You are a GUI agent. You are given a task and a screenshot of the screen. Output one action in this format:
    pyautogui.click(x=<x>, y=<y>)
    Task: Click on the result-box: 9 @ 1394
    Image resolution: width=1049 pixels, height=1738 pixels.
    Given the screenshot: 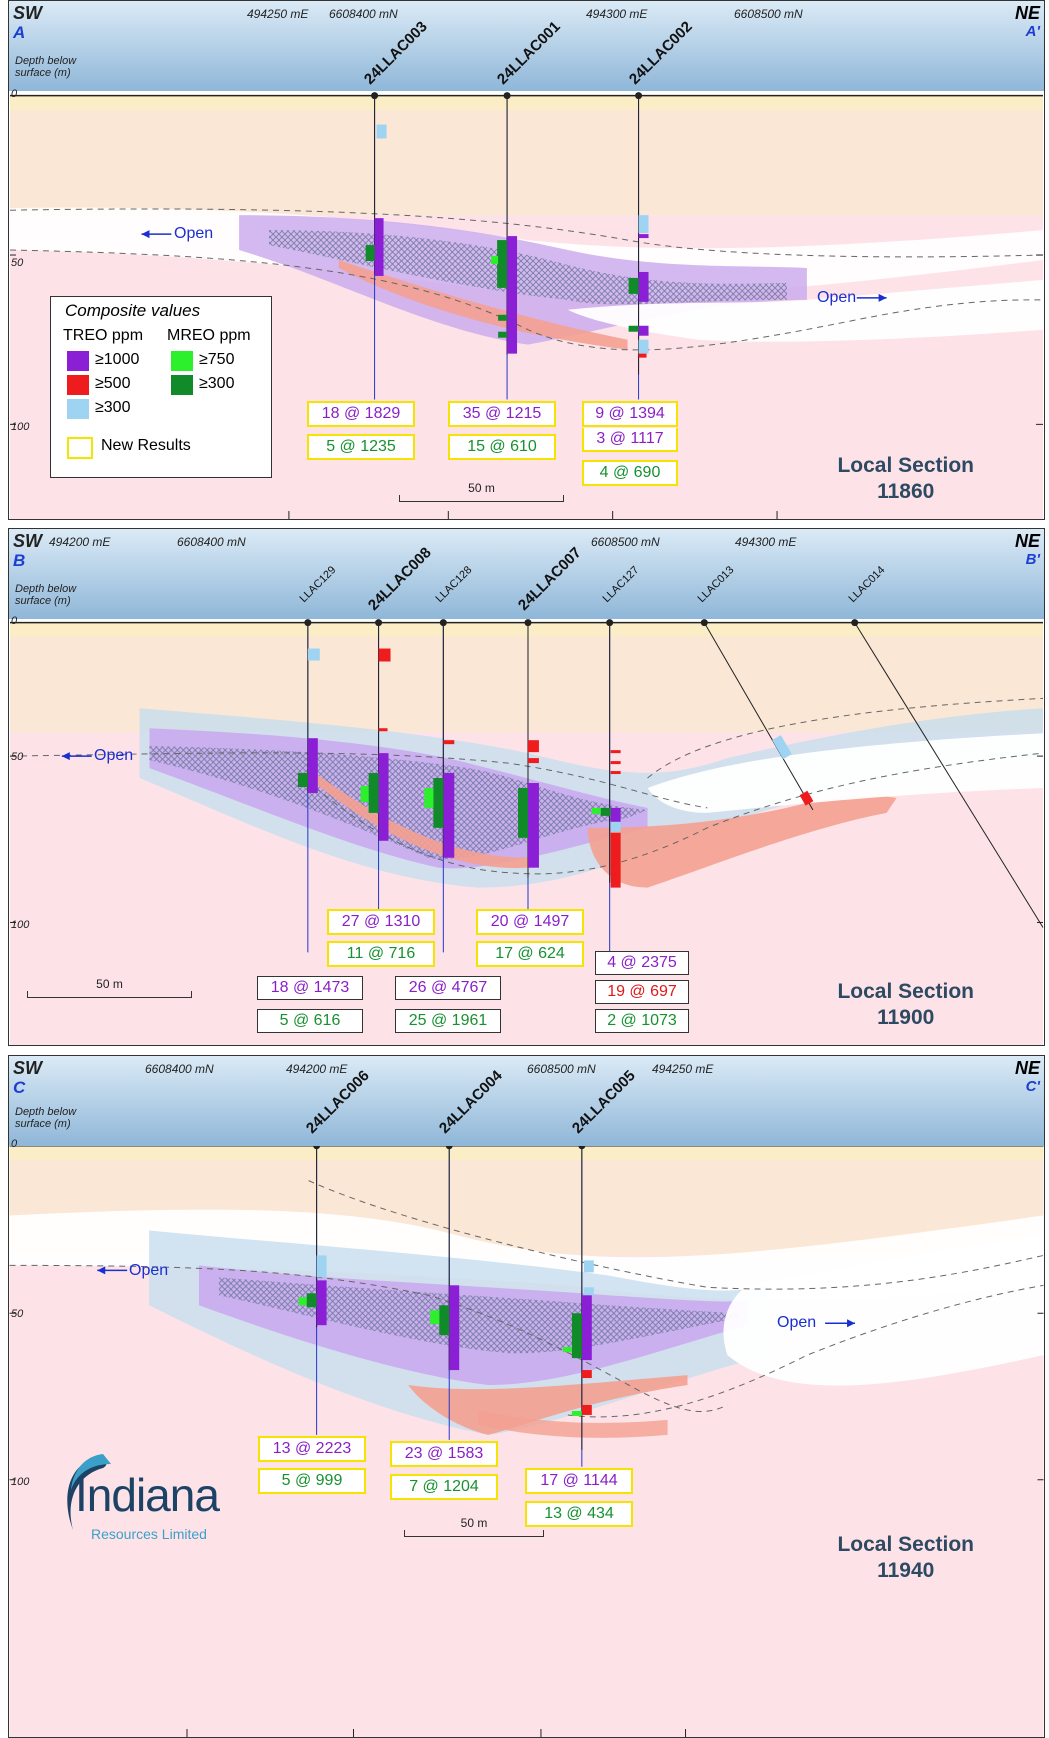 What is the action you would take?
    pyautogui.click(x=630, y=414)
    